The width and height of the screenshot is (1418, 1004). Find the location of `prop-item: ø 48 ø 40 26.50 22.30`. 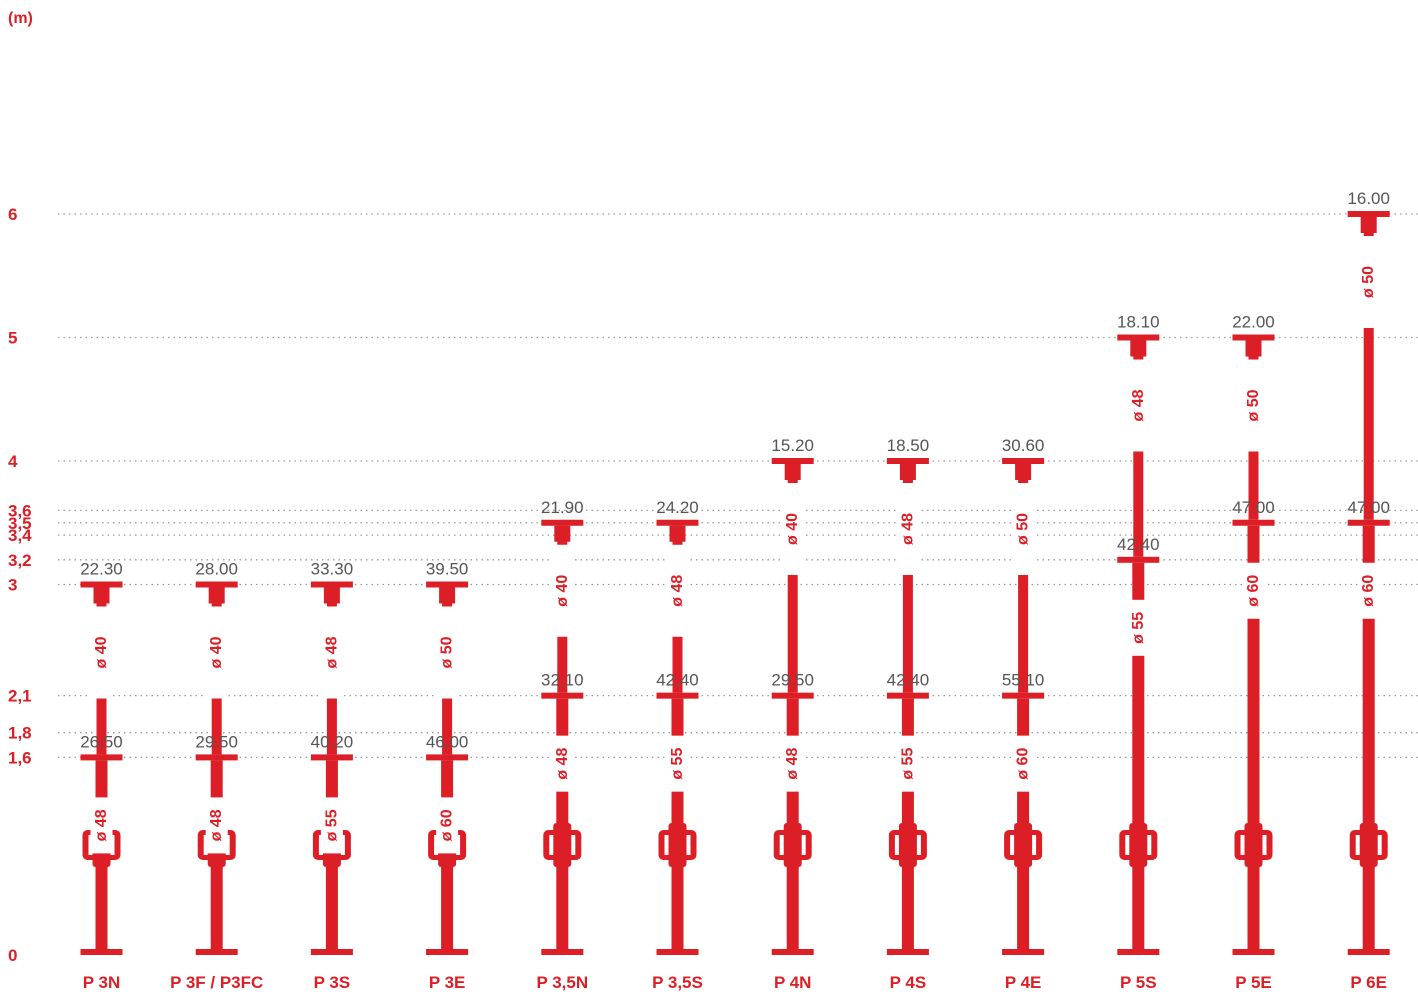

prop-item: ø 48 ø 40 26.50 22.30 is located at coordinates (101, 757).